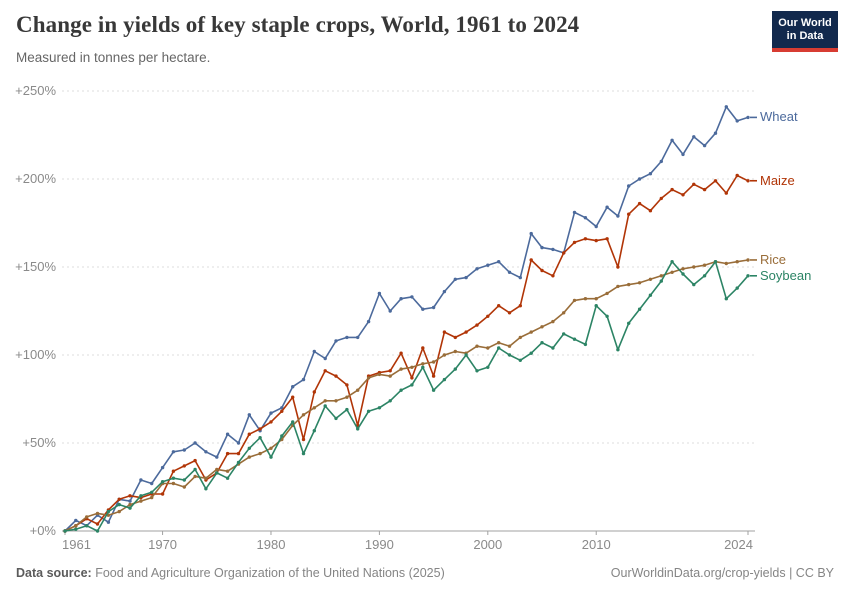  Describe the element at coordinates (162, 544) in the screenshot. I see `svg-text: 1970` at that location.